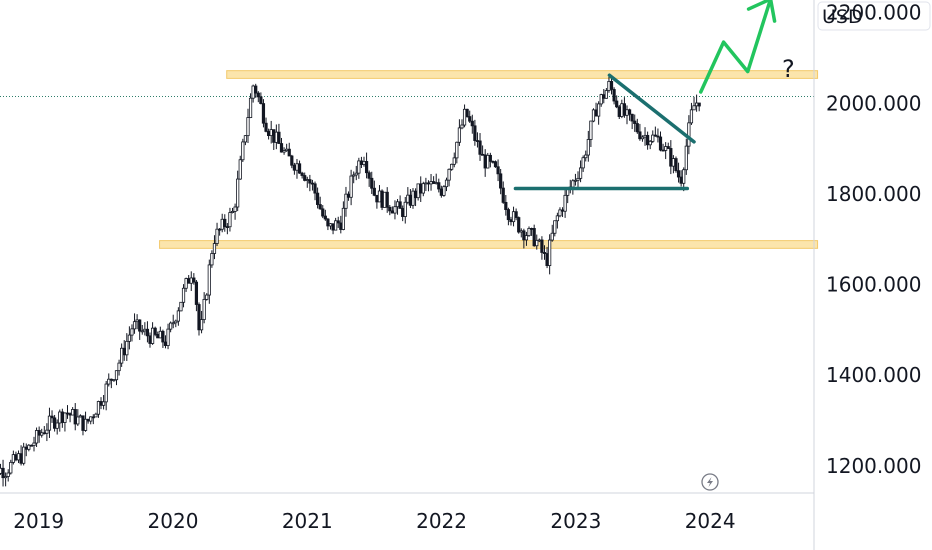  I want to click on price-axis-label: 2000.000, so click(873, 103).